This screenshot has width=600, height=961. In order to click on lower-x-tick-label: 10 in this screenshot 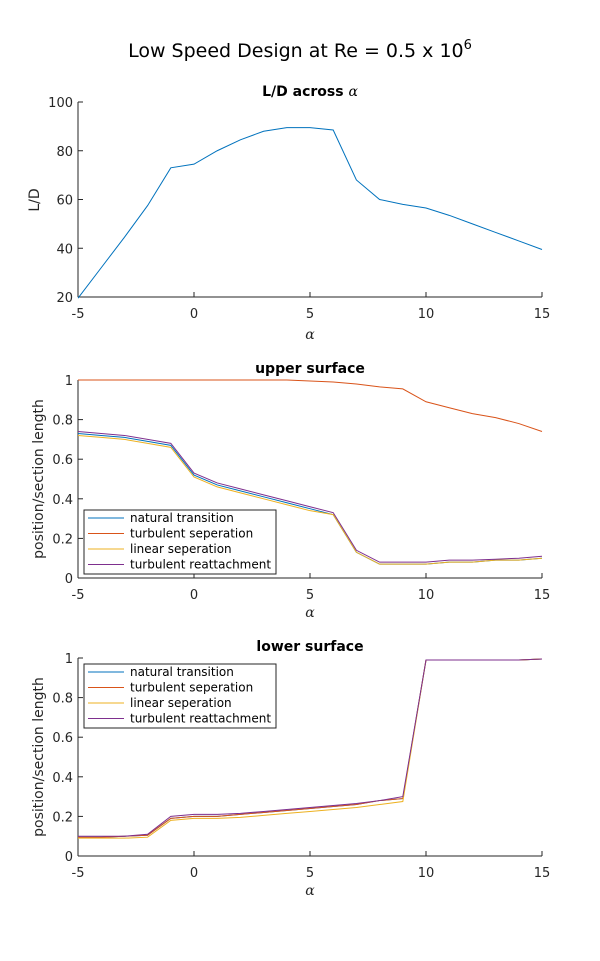, I will do `click(426, 873)`.